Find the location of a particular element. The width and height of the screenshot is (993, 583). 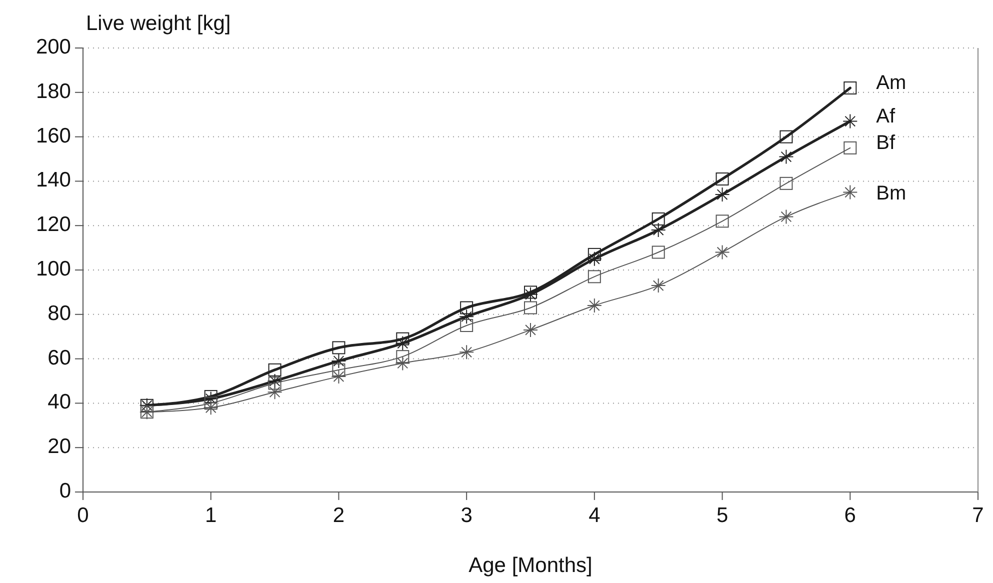

series-label: Bm is located at coordinates (891, 193).